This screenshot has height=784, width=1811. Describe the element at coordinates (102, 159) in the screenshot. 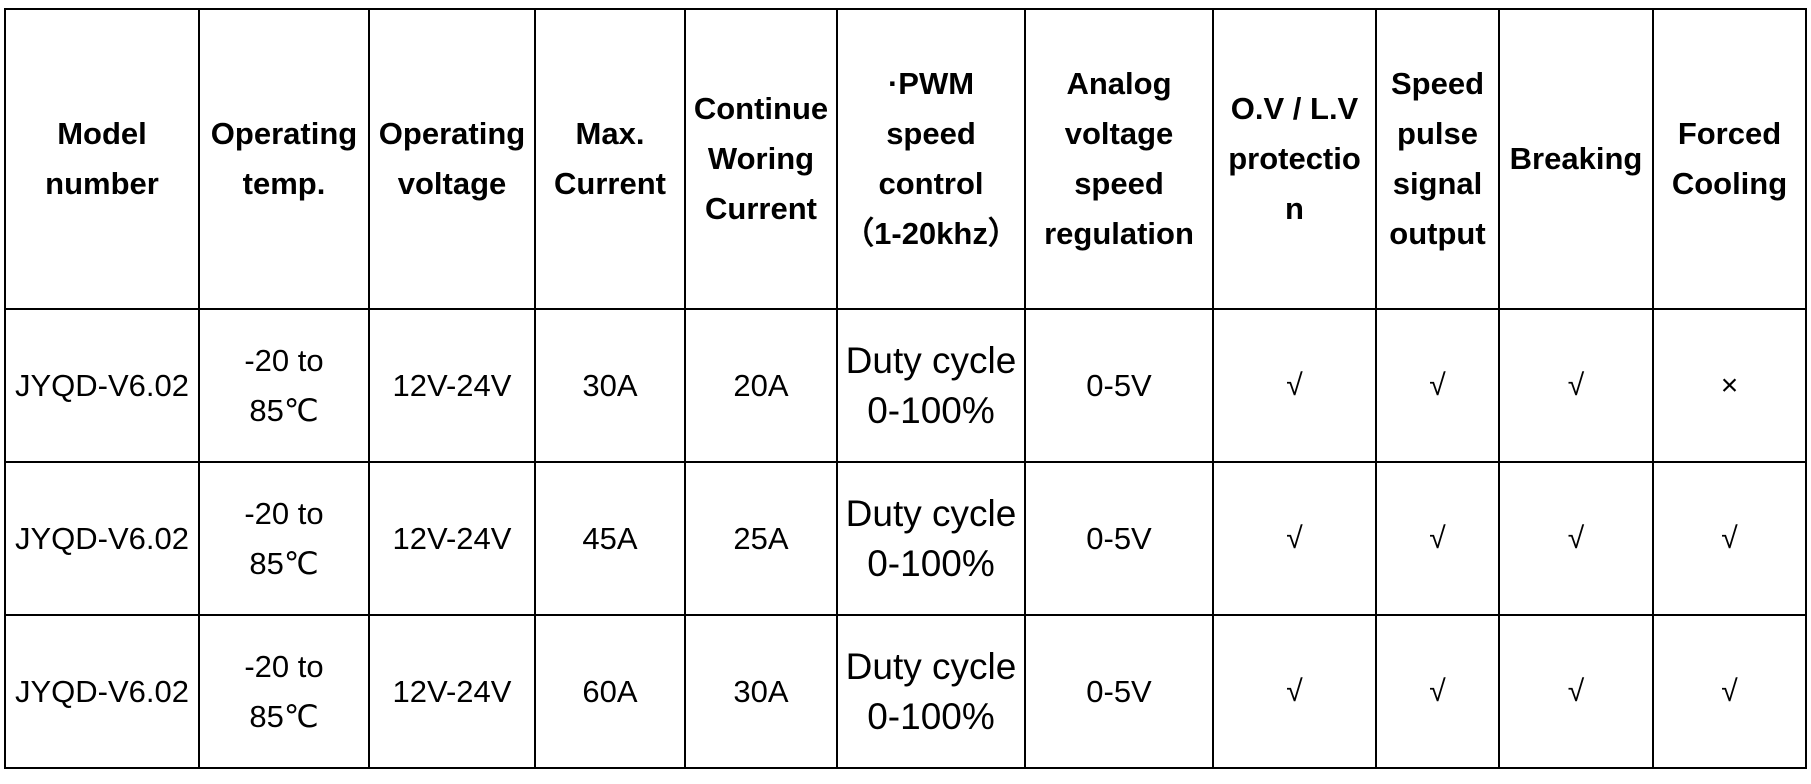

I see `header-model-number: Model number` at that location.